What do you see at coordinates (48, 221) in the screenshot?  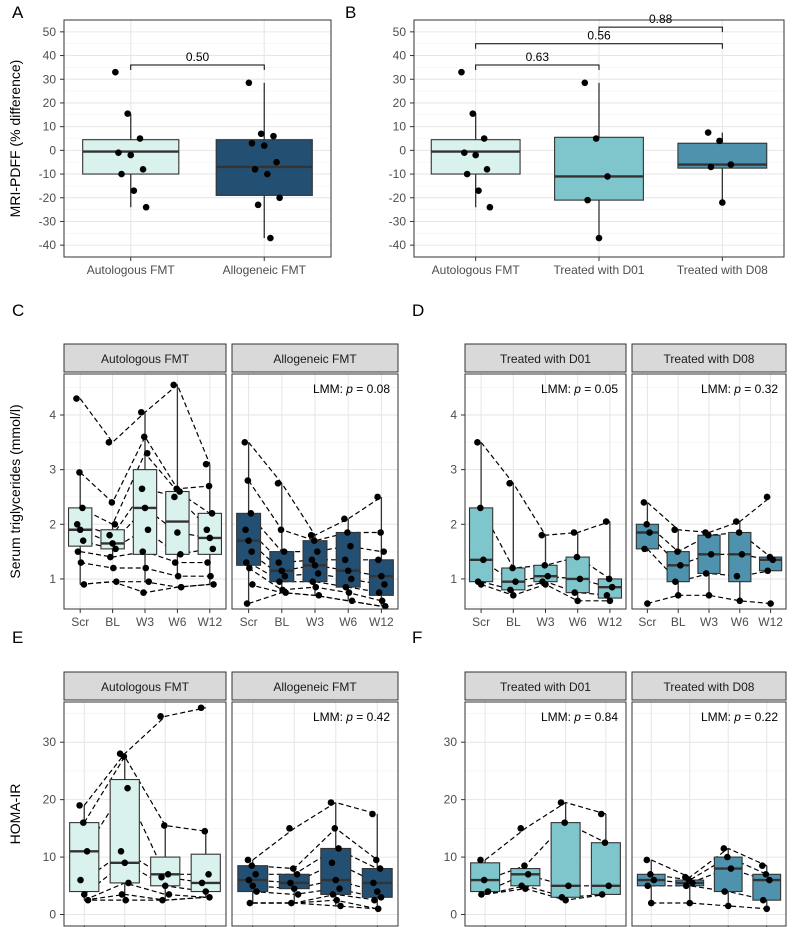 I see `y-tick-label: -30` at bounding box center [48, 221].